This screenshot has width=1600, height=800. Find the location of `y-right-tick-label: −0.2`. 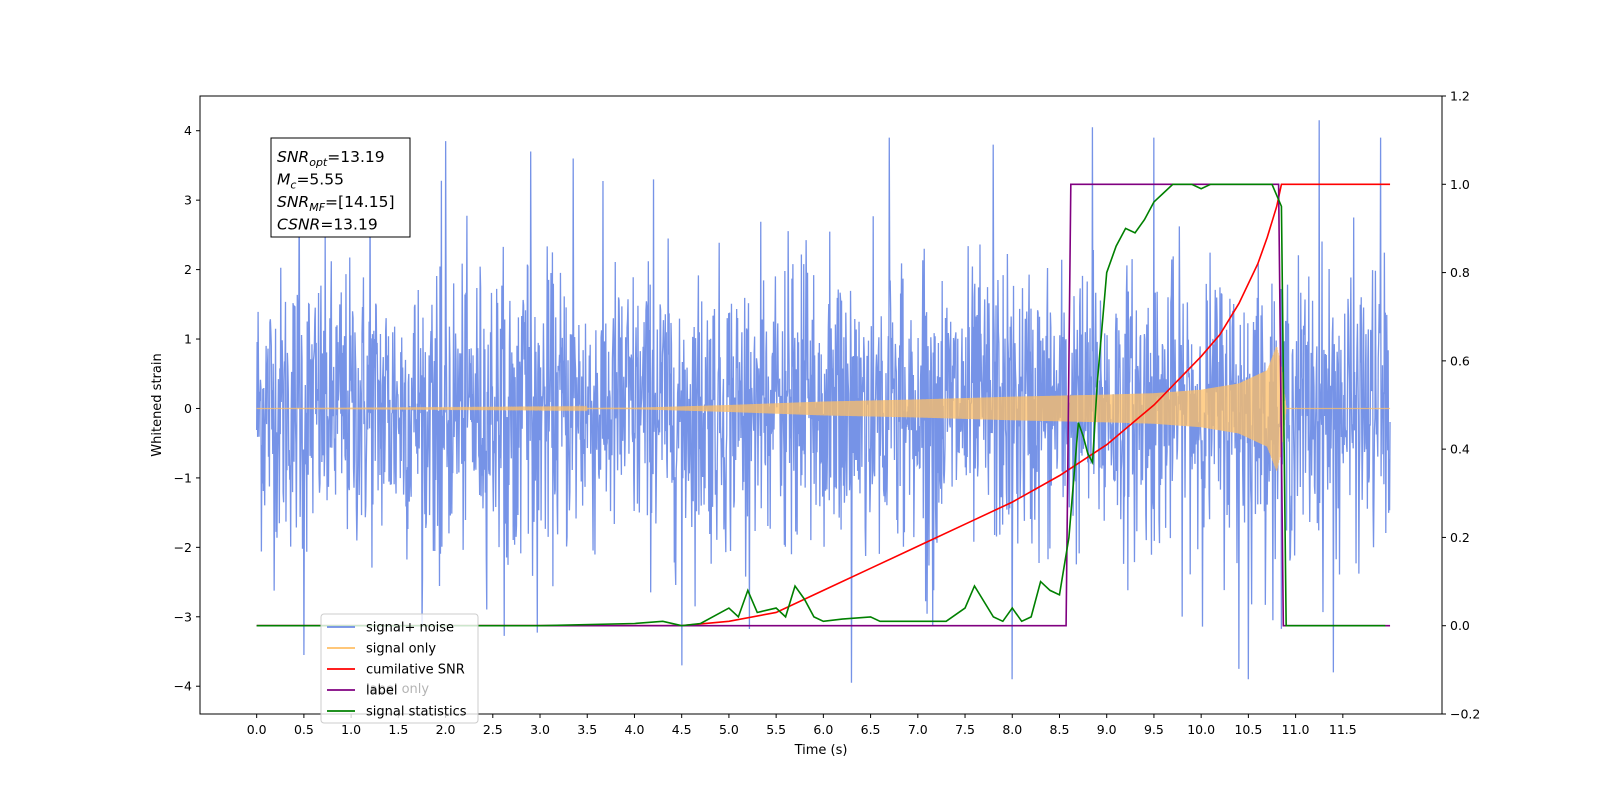

y-right-tick-label: −0.2 is located at coordinates (1465, 714).